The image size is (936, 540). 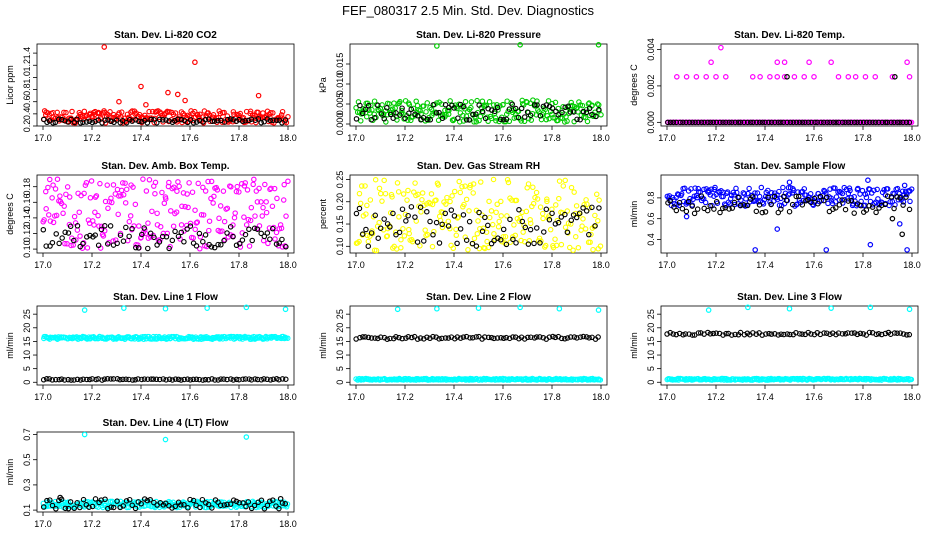 What do you see at coordinates (27, 341) in the screenshot?
I see `y-tick-label: 15` at bounding box center [27, 341].